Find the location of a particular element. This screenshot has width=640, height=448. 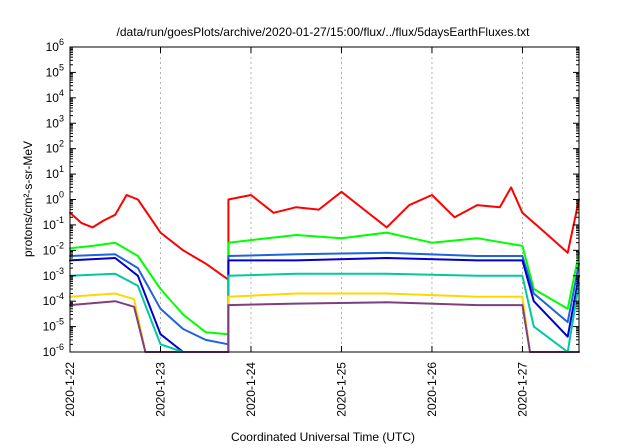

x-axis-label: Coordinated Universal Time (UTC) is located at coordinates (323, 437).